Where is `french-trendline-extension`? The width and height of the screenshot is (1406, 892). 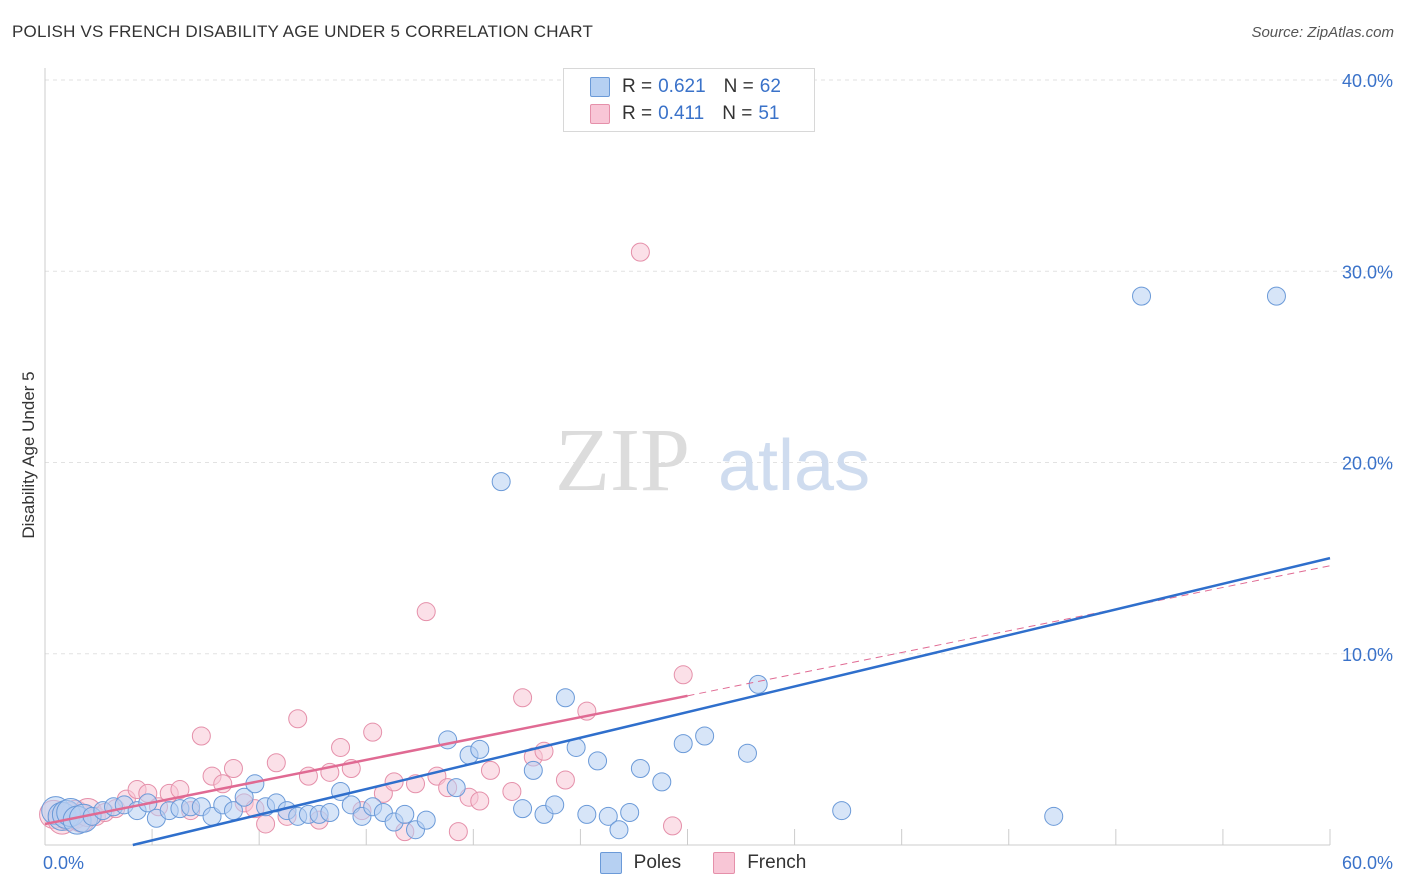 french-trendline-extension is located at coordinates (1009, 631).